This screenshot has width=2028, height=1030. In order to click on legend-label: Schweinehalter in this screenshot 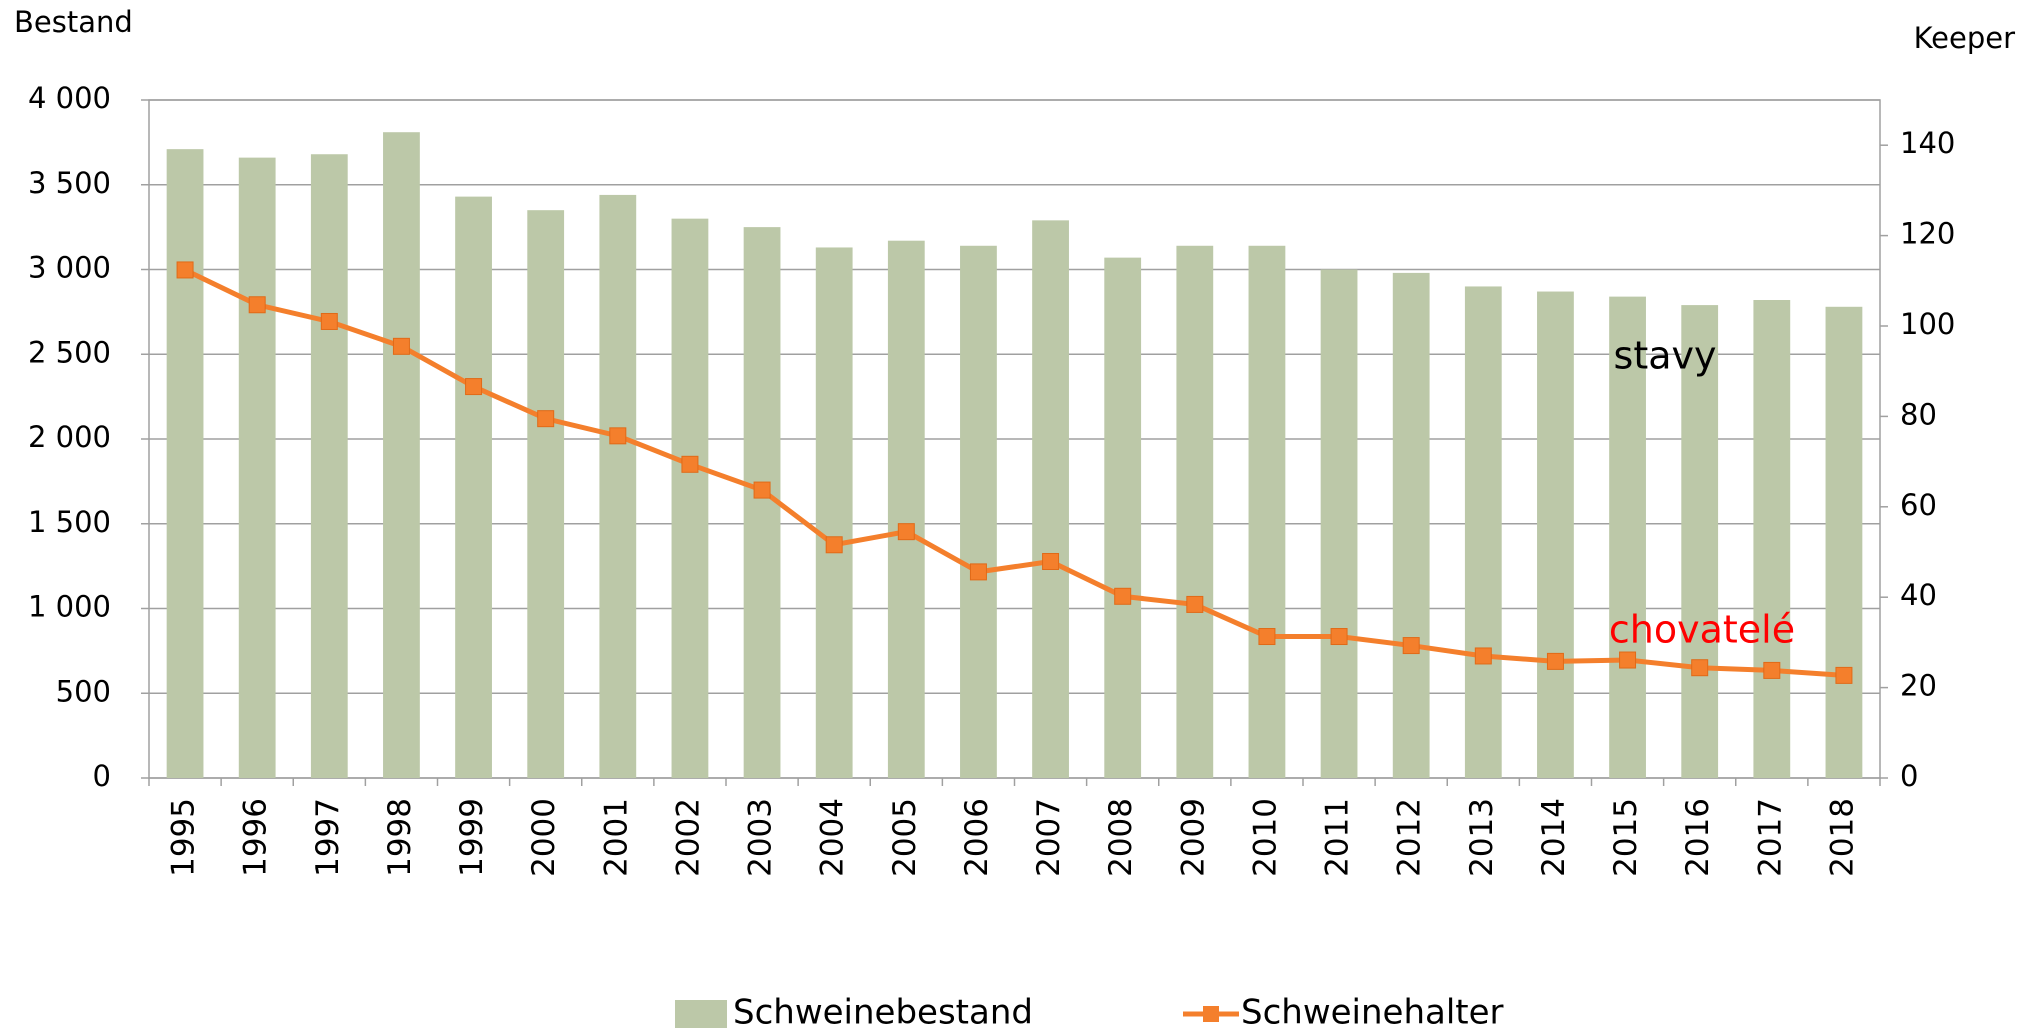, I will do `click(1372, 1011)`.